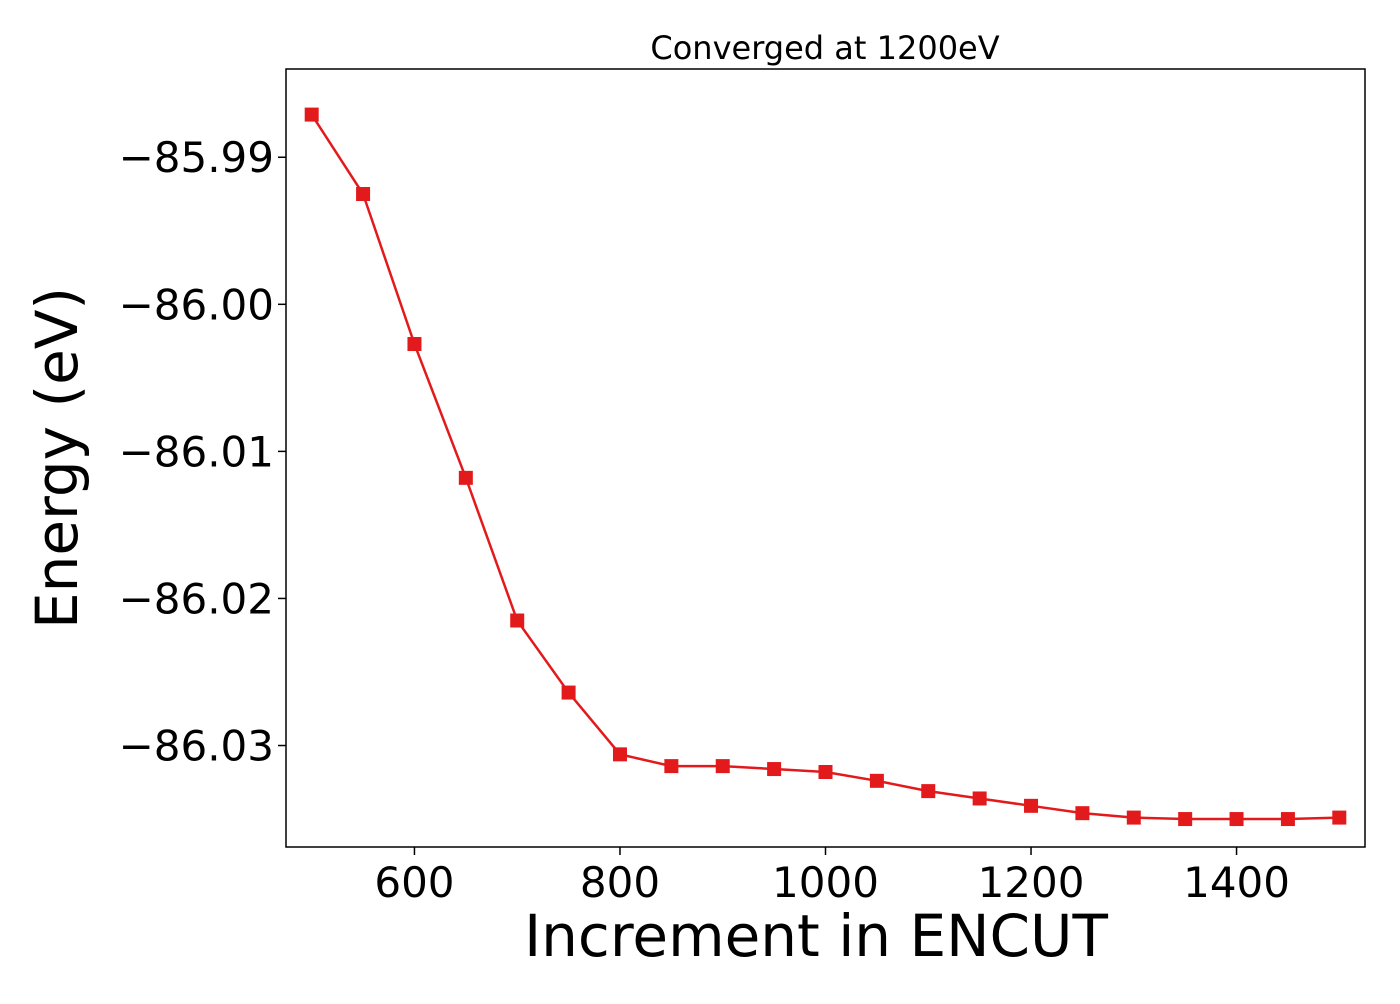 The width and height of the screenshot is (1400, 1004). What do you see at coordinates (620, 882) in the screenshot?
I see `x-tick-label: 800` at bounding box center [620, 882].